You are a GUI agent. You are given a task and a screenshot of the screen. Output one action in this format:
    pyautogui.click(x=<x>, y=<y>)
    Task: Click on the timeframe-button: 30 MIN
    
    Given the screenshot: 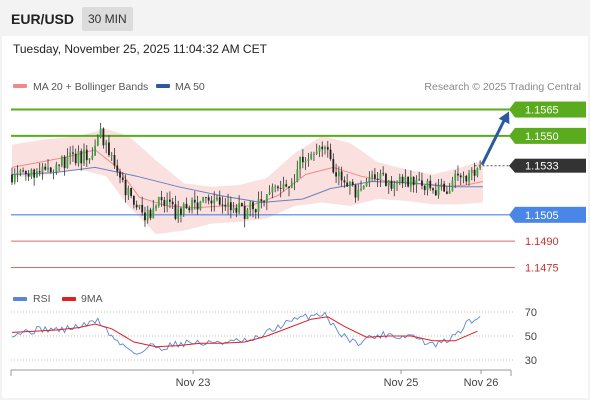 What is the action you would take?
    pyautogui.click(x=107, y=19)
    